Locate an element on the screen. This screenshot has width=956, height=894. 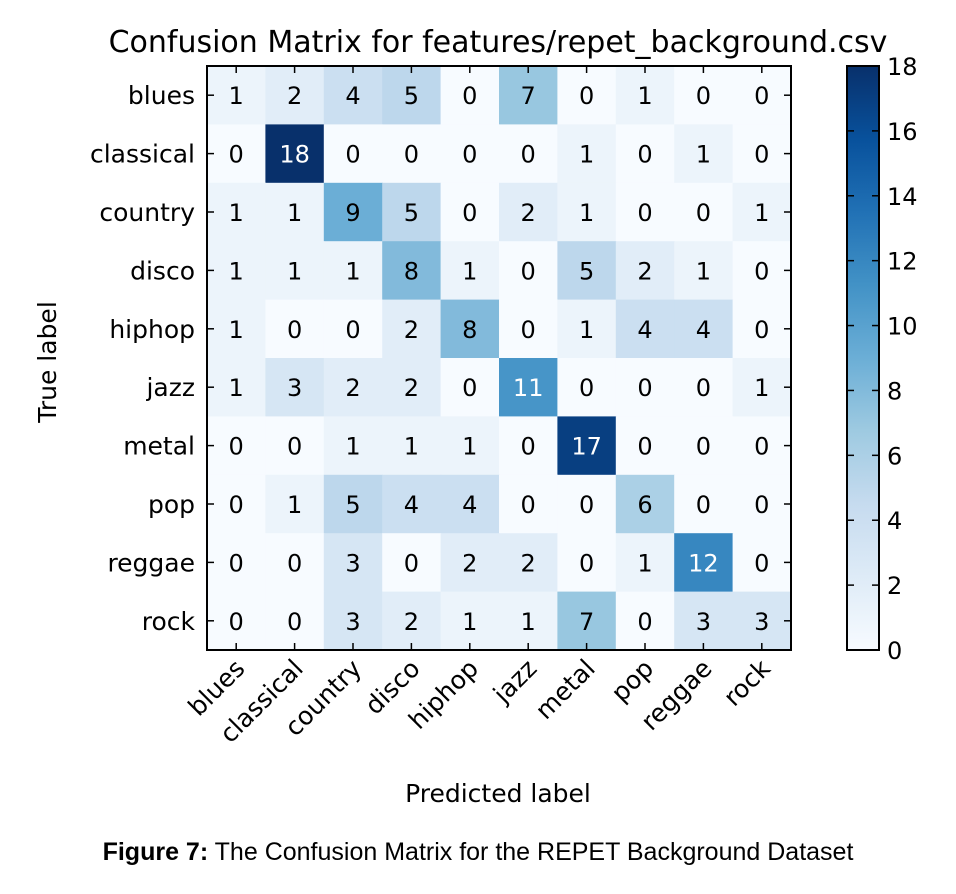
y-axis-label: True label is located at coordinates (47, 362).